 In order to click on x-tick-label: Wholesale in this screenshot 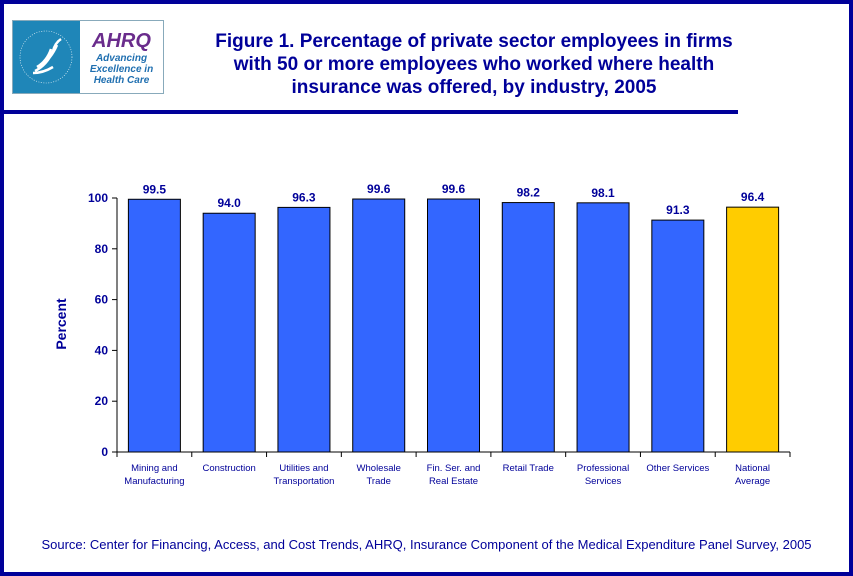, I will do `click(379, 468)`.